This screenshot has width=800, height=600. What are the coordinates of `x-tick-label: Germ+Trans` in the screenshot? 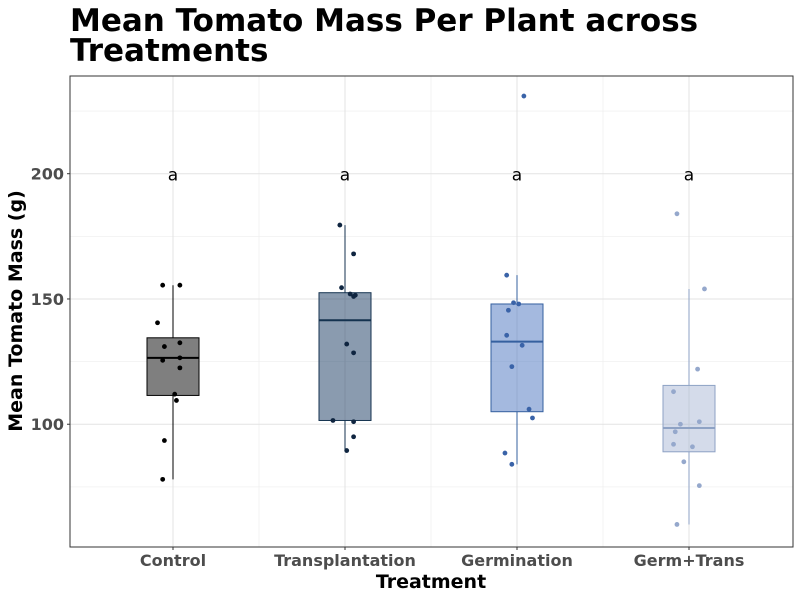 It's located at (689, 560).